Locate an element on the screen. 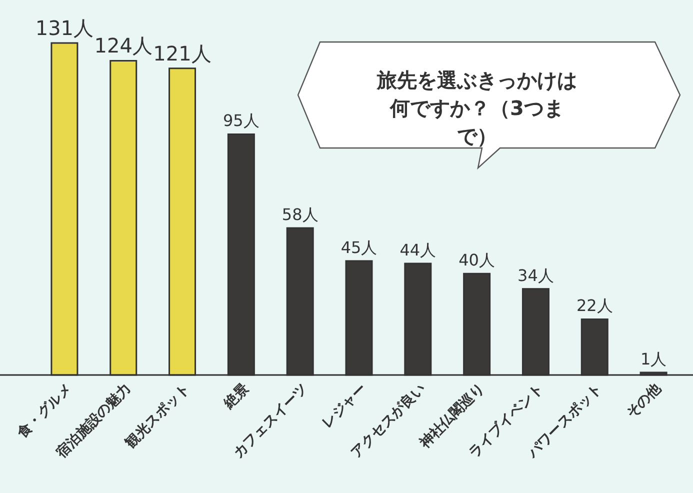 The width and height of the screenshot is (693, 493). data-label: 95人 is located at coordinates (241, 120).